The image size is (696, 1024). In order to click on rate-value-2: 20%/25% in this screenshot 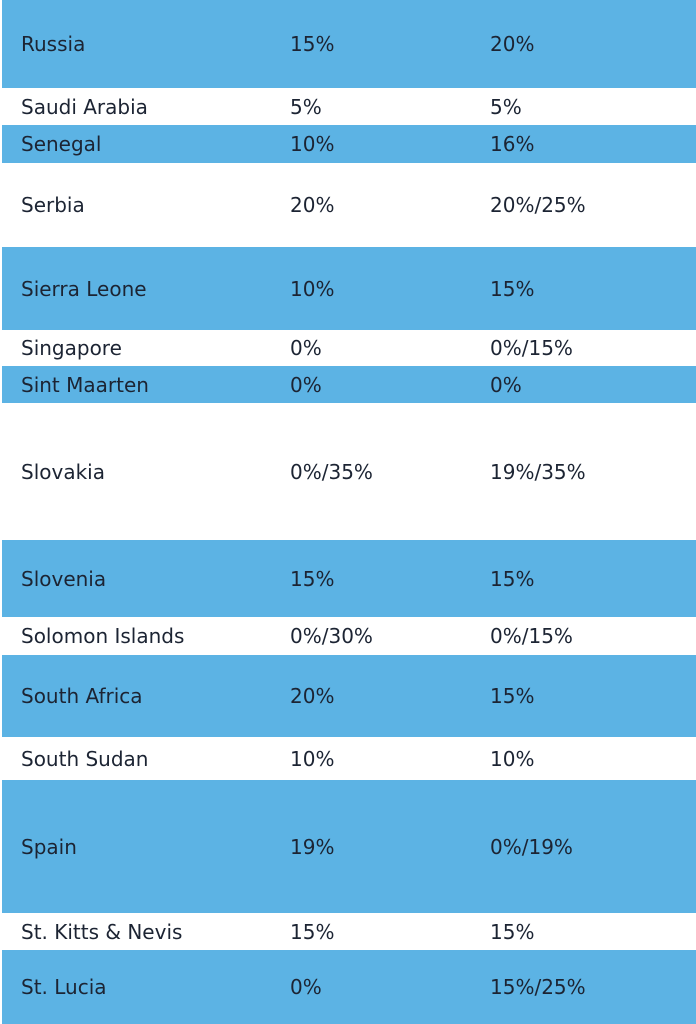, I will do `click(538, 205)`.